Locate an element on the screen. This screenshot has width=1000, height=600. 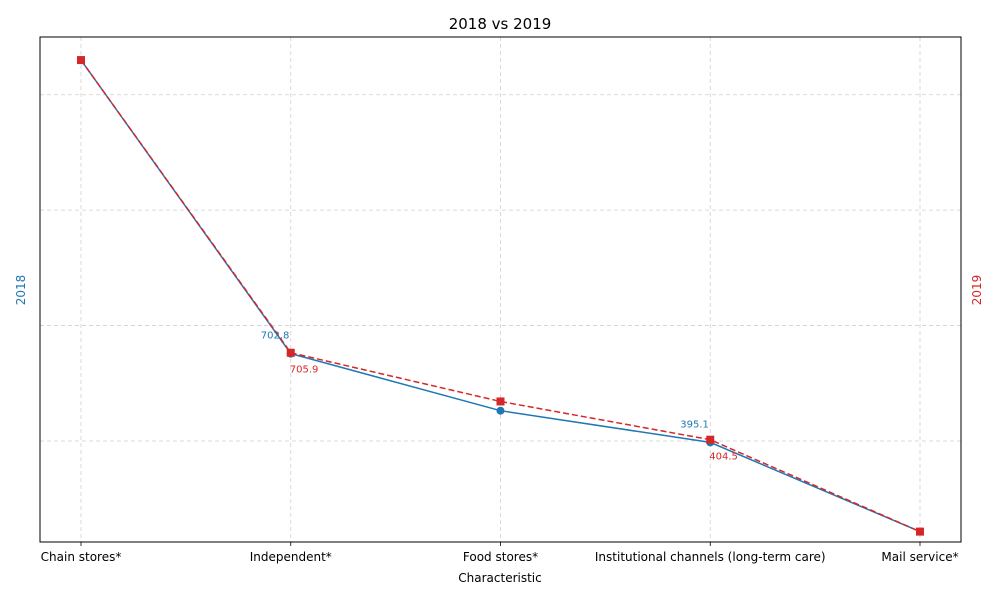
x-tick-label: Chain stores* is located at coordinates (81, 557).